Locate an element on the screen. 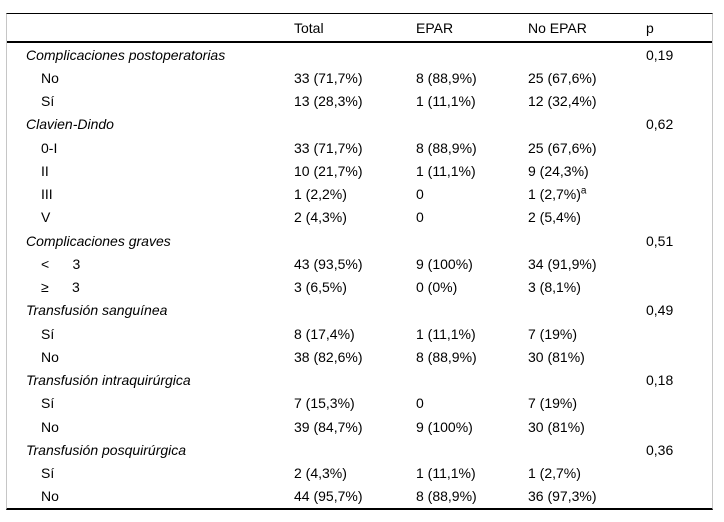 The width and height of the screenshot is (724, 522). total-value: 39 (84,7%) is located at coordinates (355, 427).